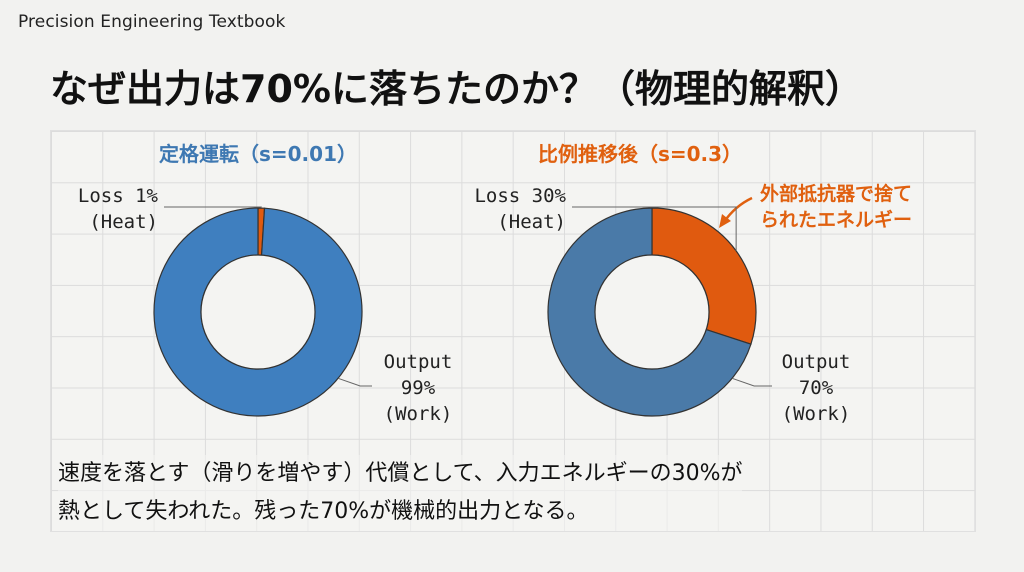 This screenshot has height=572, width=1024. What do you see at coordinates (123, 222) in the screenshot?
I see `loss-label-rated-line2: (Heat)` at bounding box center [123, 222].